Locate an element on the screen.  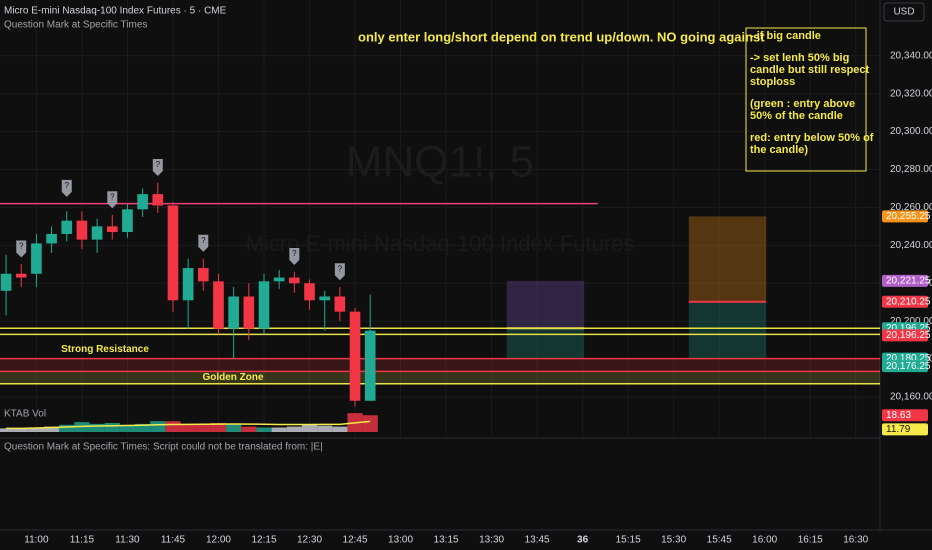
y-tick-label: 20,280.00 is located at coordinates (911, 169).